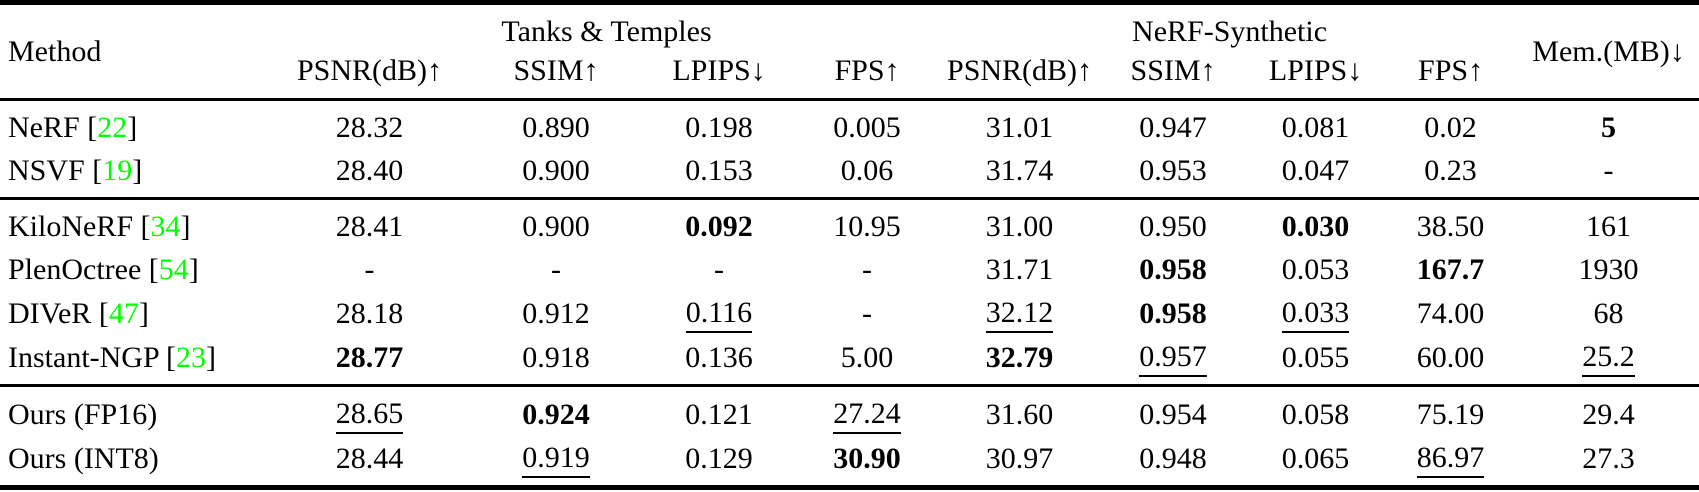 Image resolution: width=1699 pixels, height=492 pixels. I want to click on value-cell: 0.924, so click(556, 410).